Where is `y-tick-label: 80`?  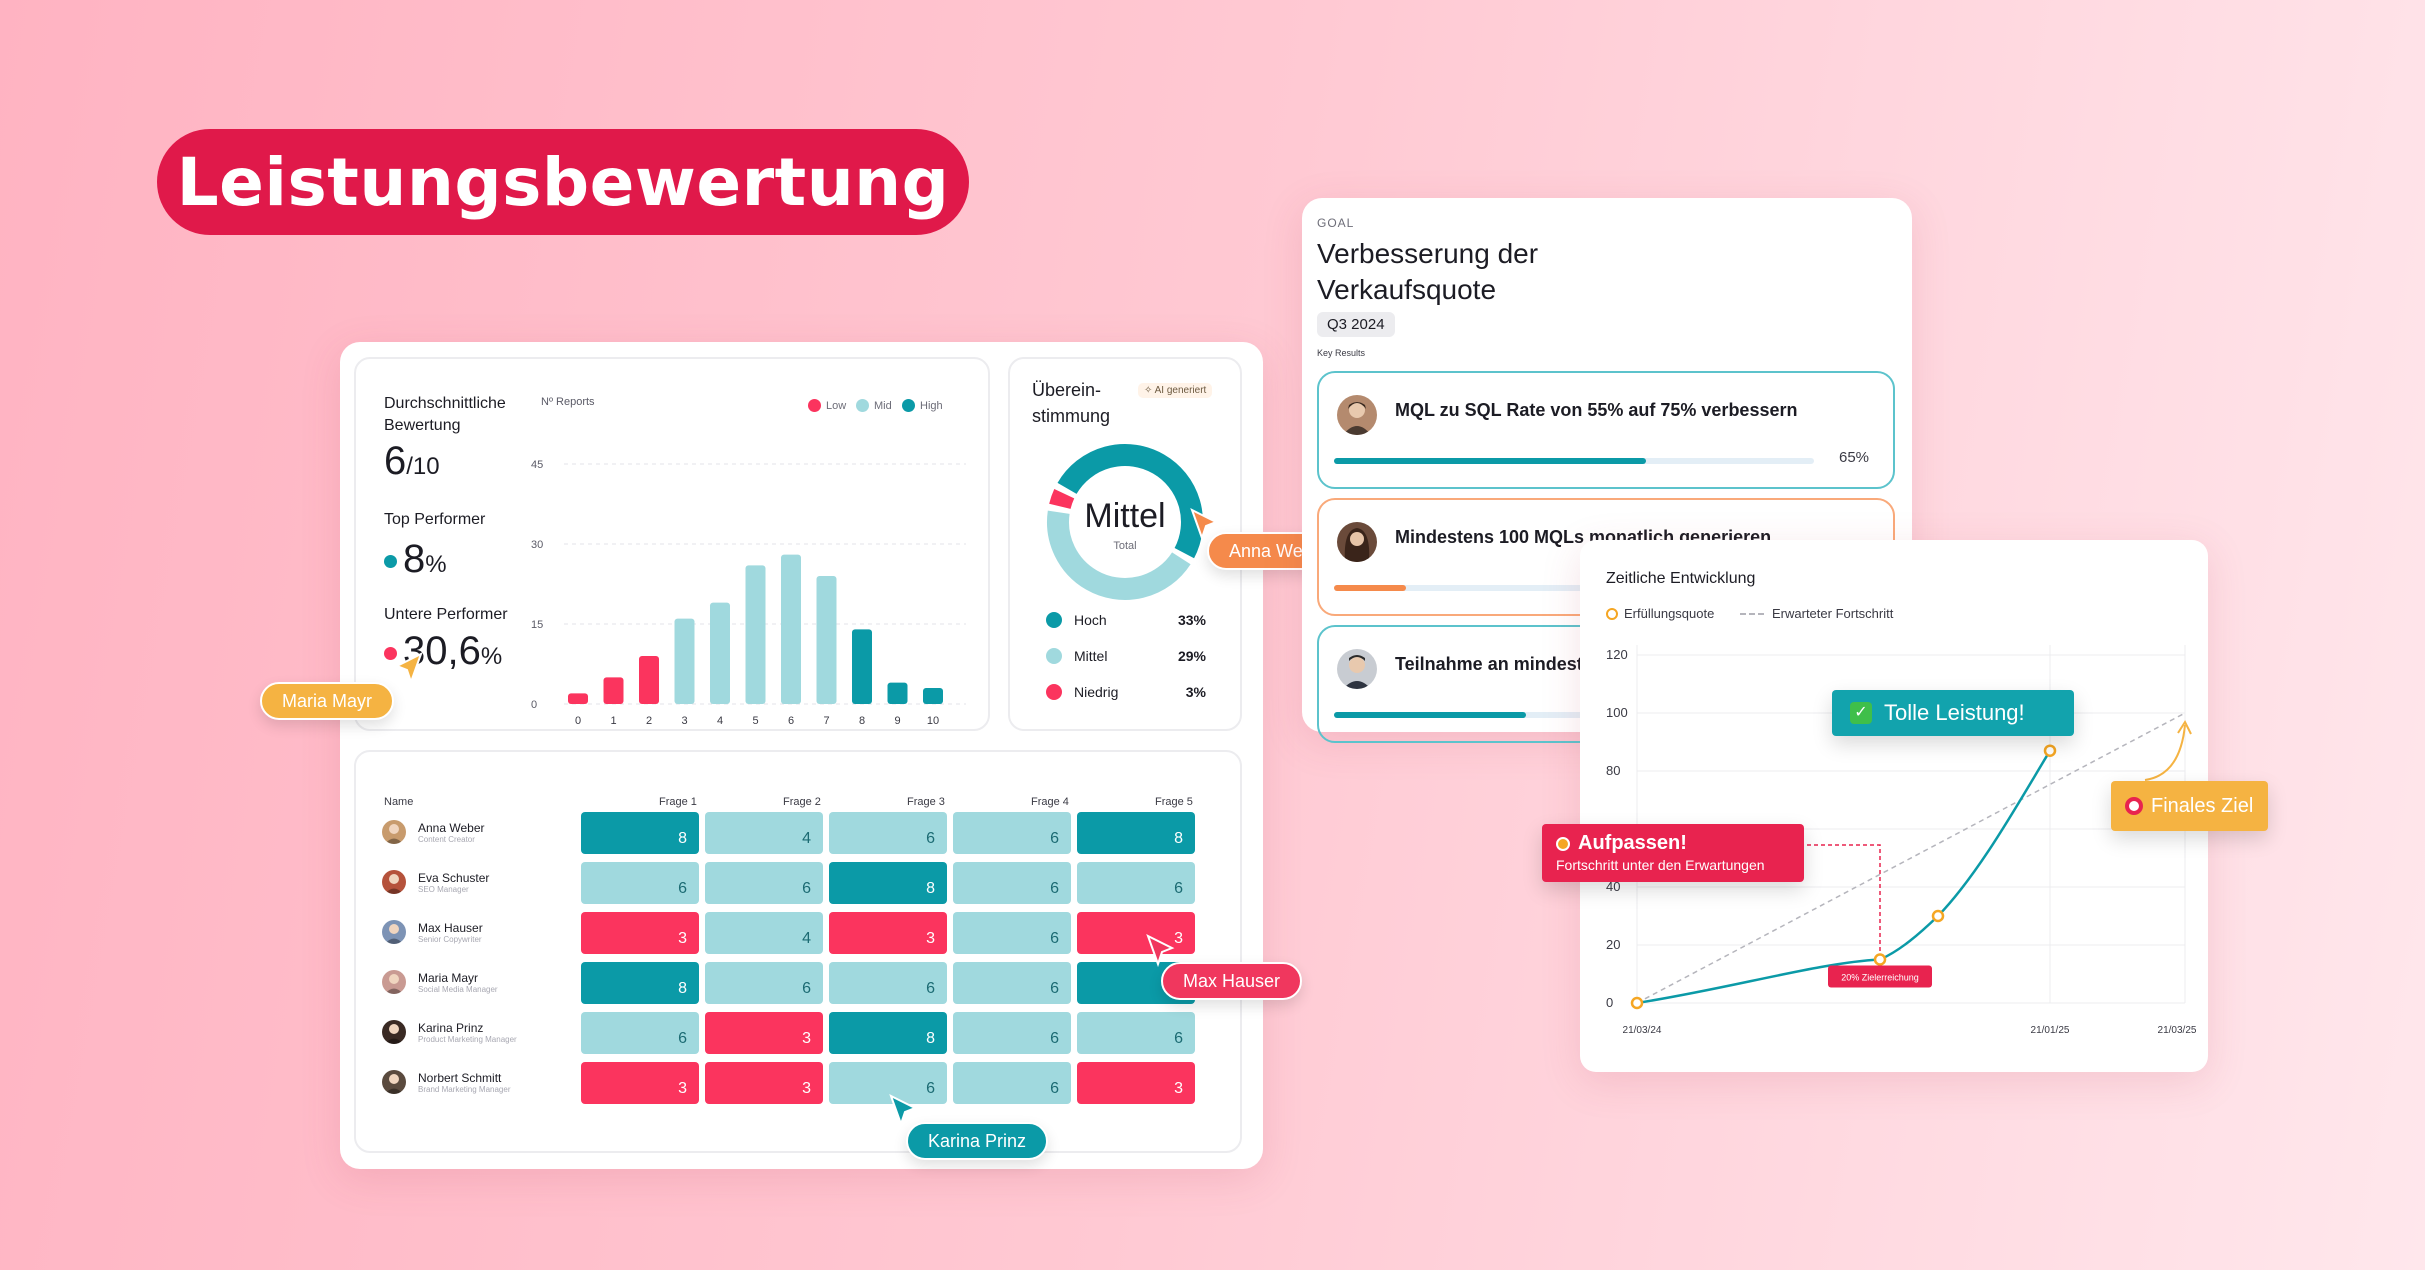
y-tick-label: 80 is located at coordinates (1613, 770).